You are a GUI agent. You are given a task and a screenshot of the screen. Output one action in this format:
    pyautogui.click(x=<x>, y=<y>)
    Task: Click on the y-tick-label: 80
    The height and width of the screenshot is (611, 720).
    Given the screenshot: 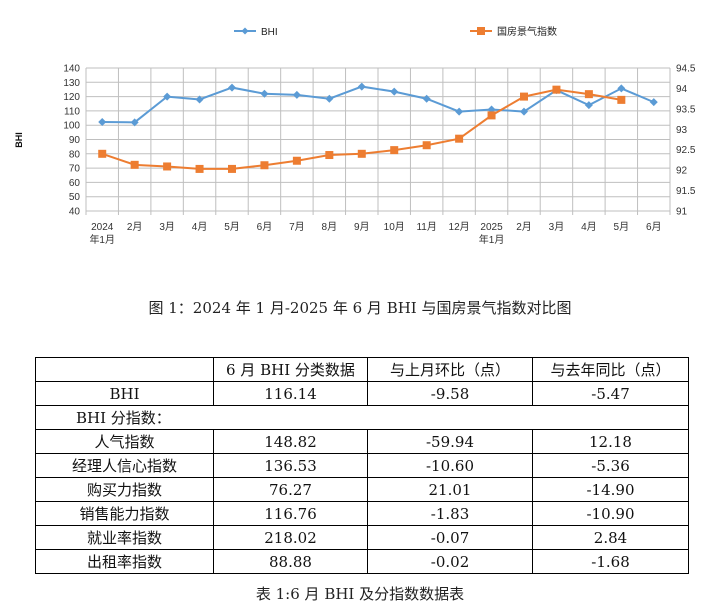 What is the action you would take?
    pyautogui.click(x=75, y=154)
    